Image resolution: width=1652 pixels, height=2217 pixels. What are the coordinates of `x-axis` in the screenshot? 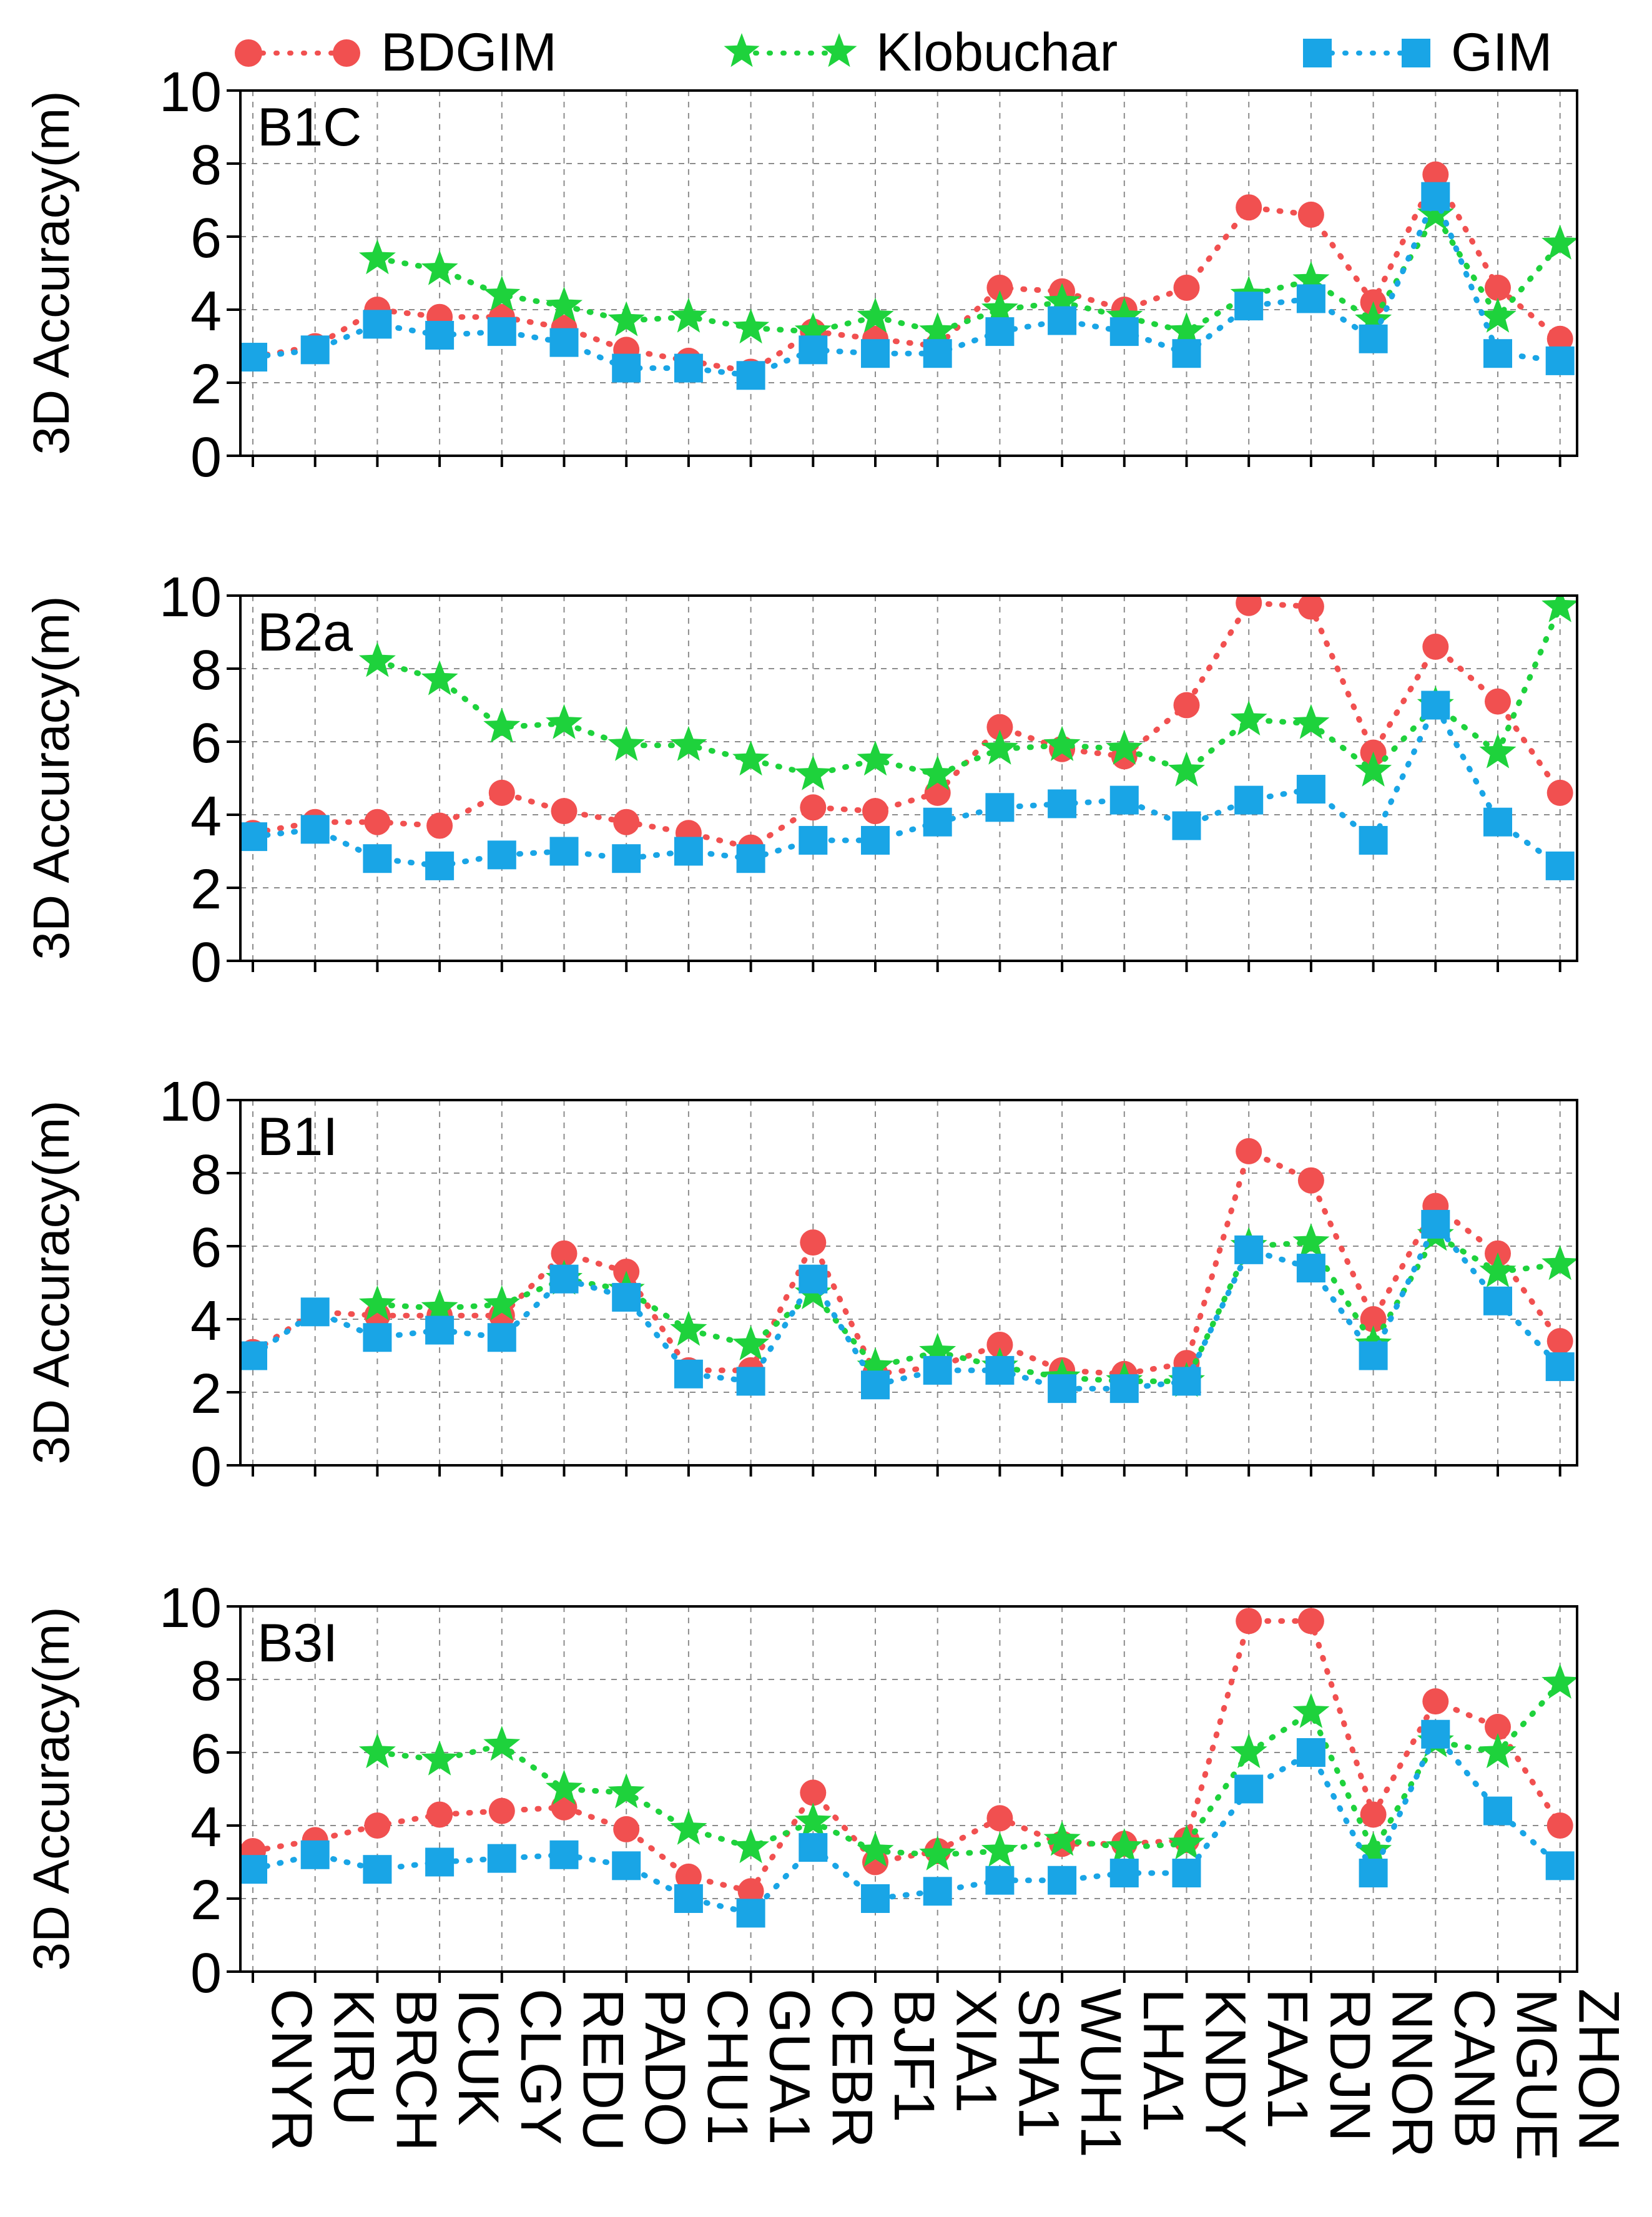 It's located at (906, 1977).